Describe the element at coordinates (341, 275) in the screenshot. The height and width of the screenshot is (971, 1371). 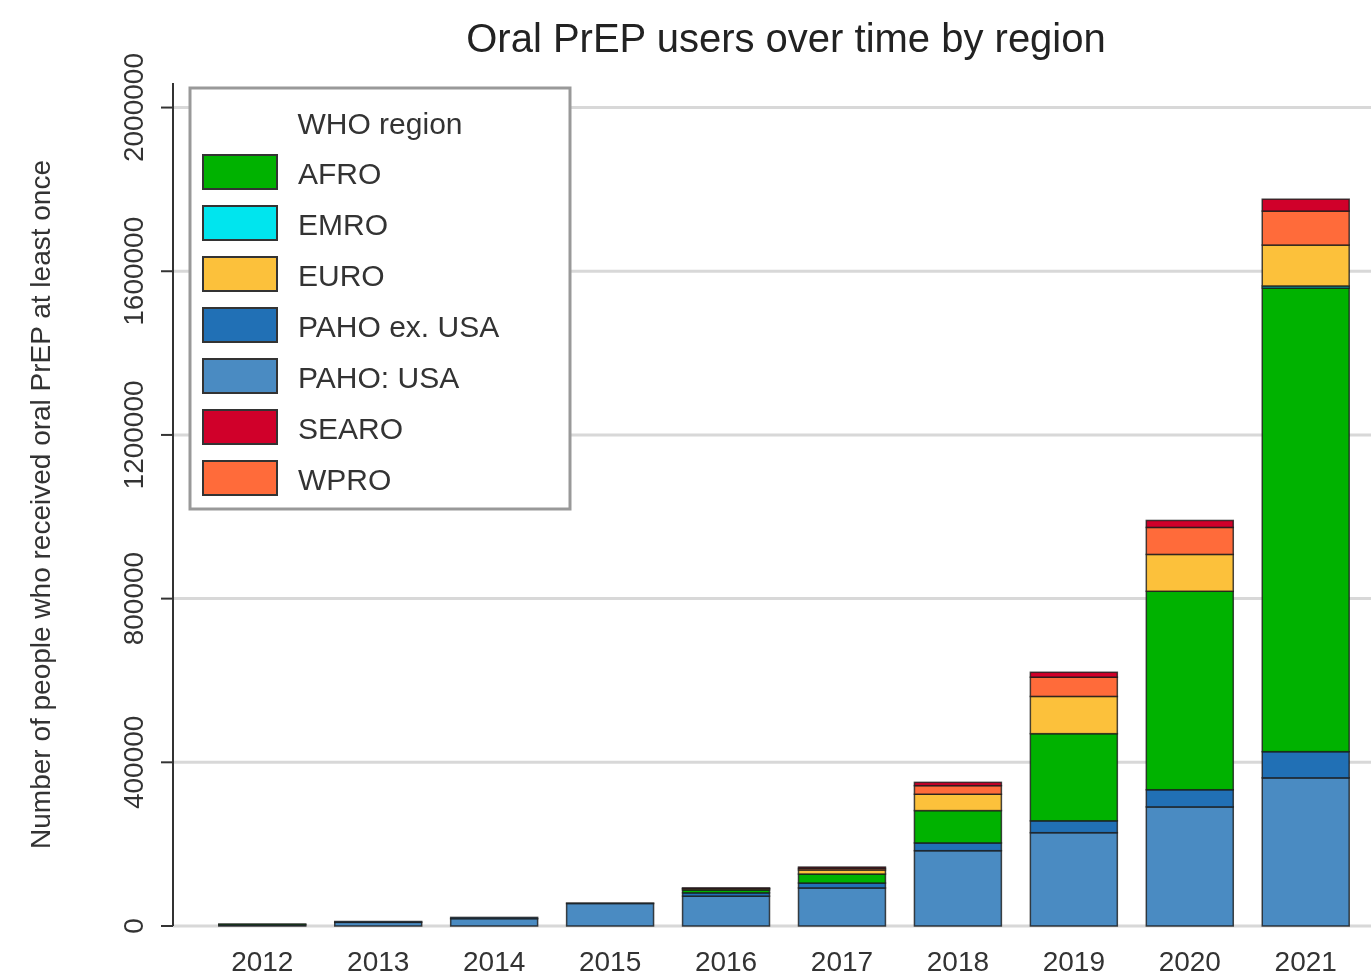
I see `legend-label: EURO` at that location.